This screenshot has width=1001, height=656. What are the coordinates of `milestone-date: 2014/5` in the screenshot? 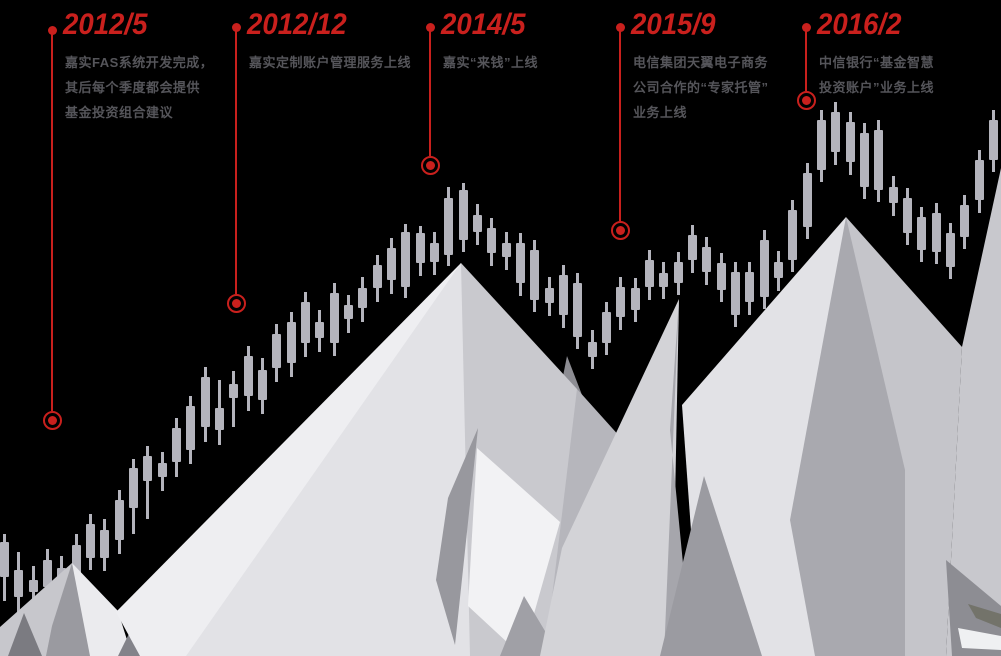 It's located at (483, 24).